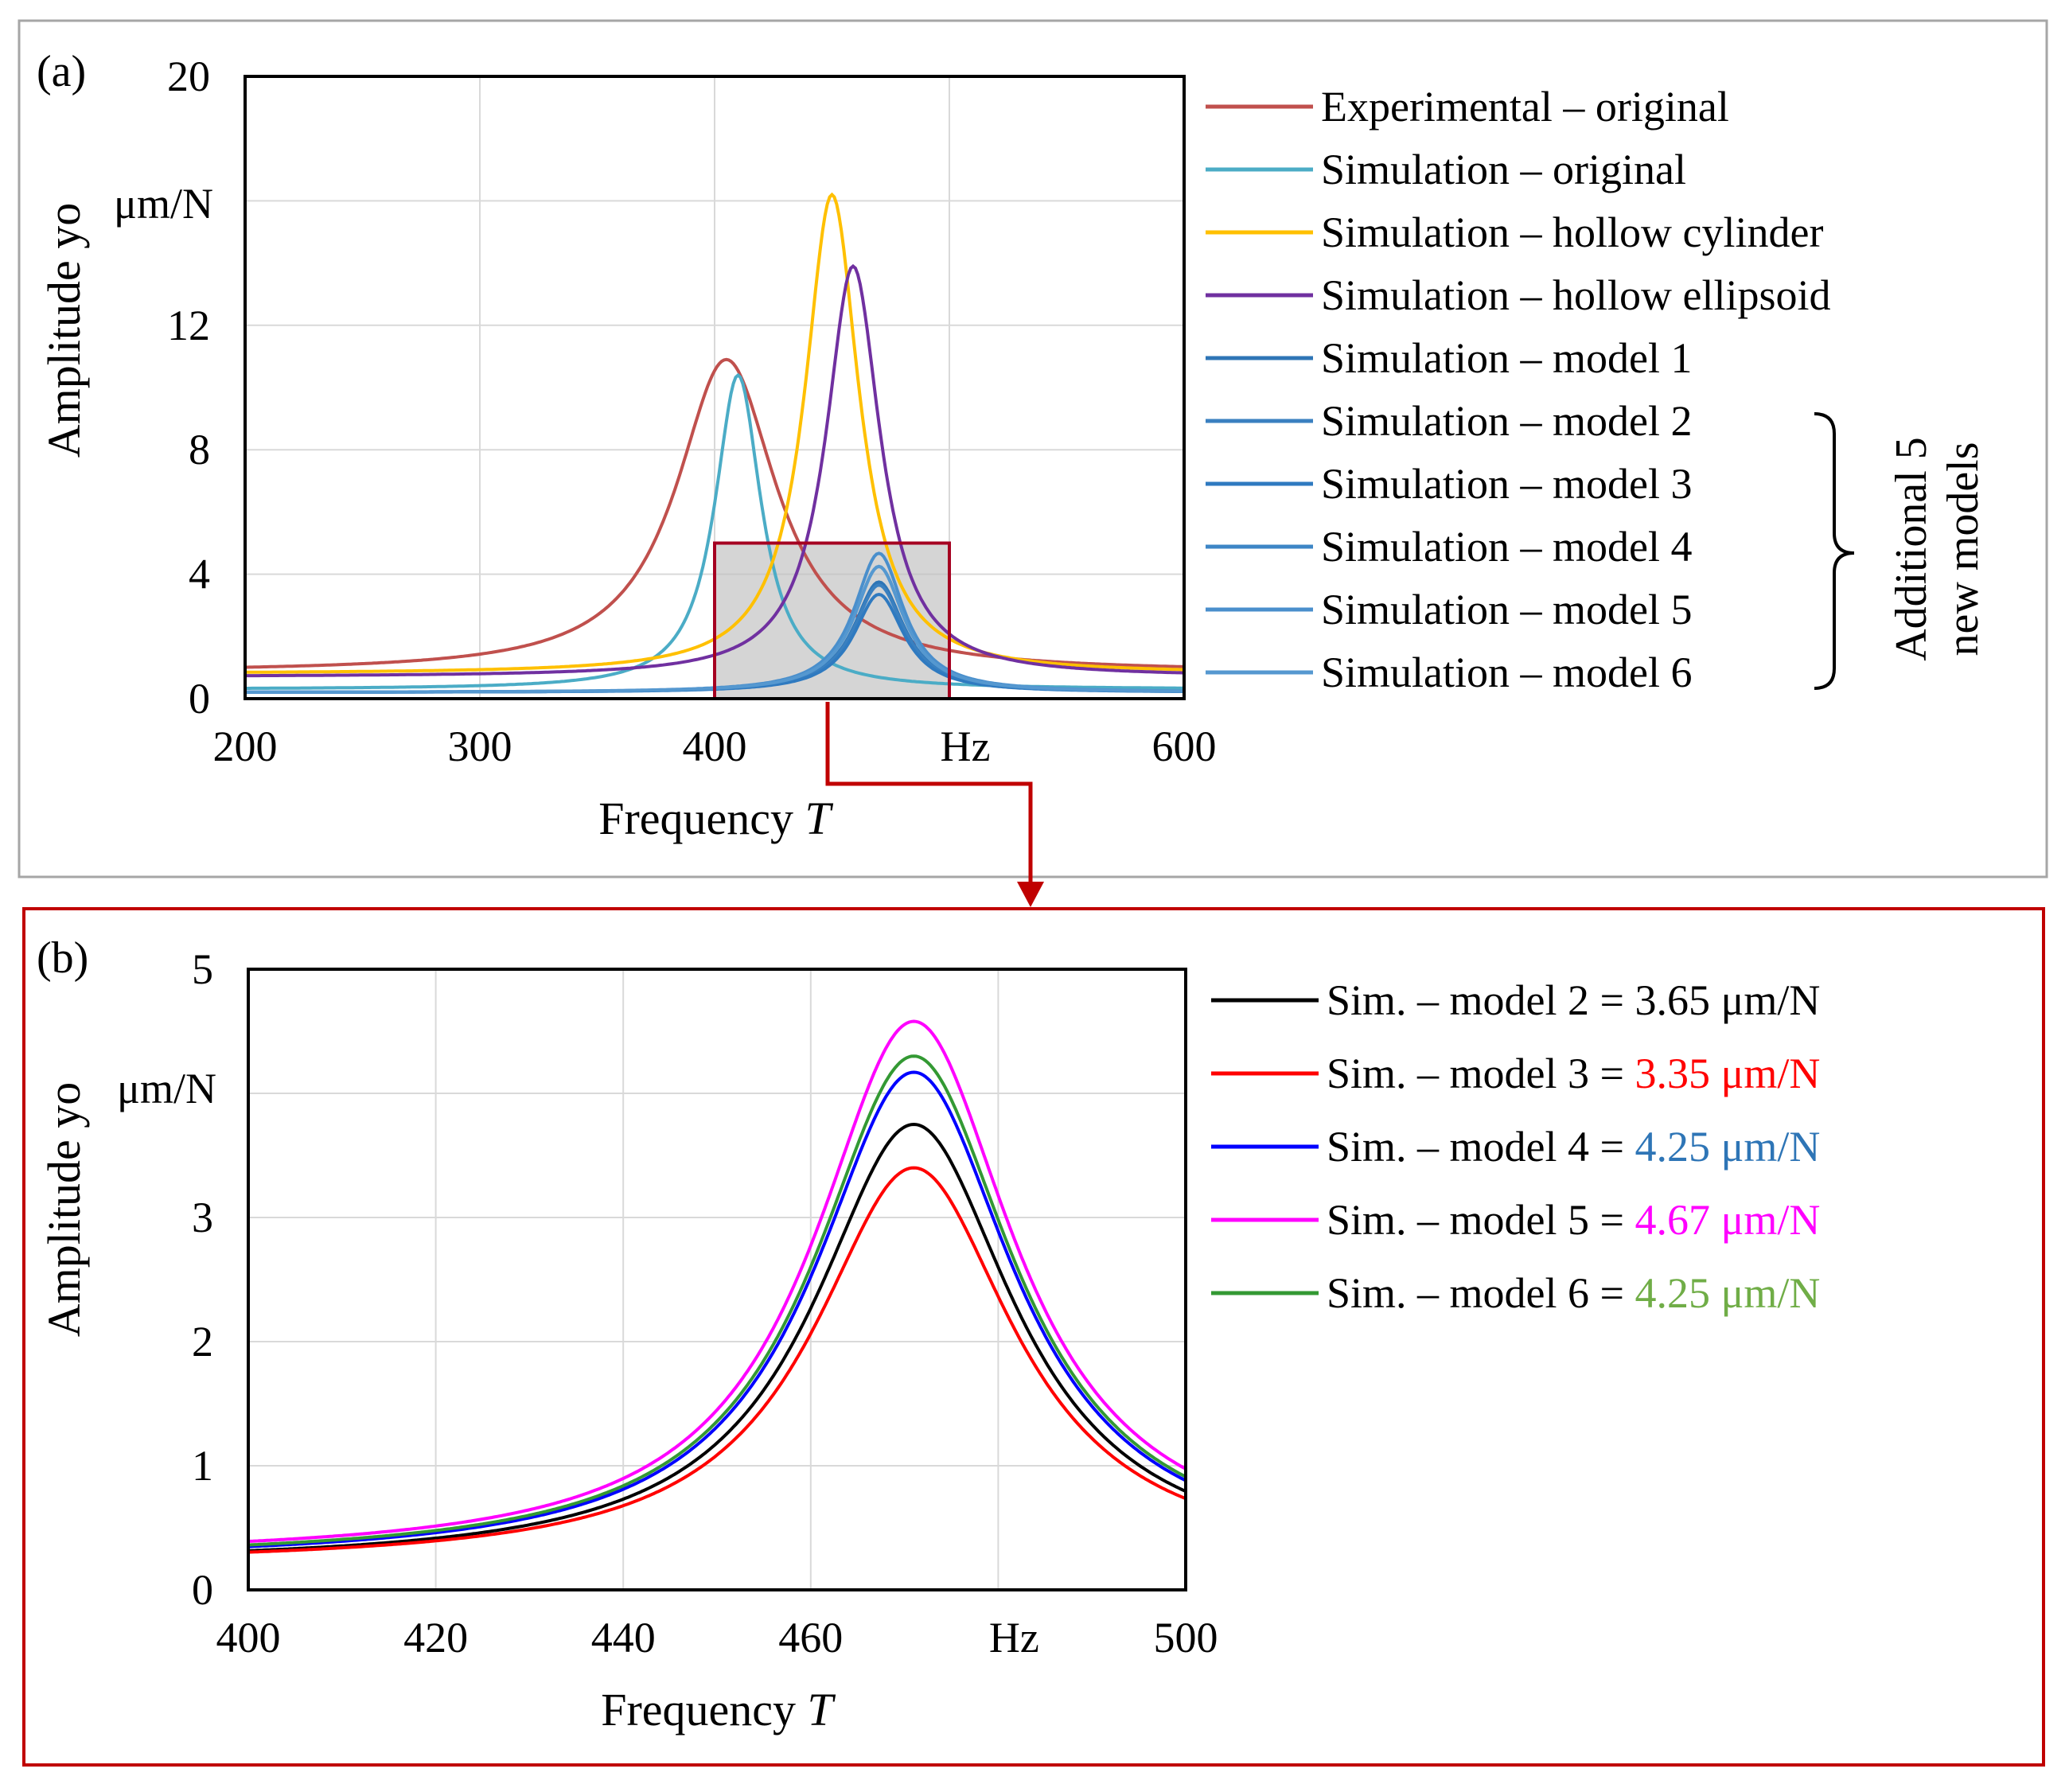  I want to click on x-tick-label: 440, so click(623, 1637).